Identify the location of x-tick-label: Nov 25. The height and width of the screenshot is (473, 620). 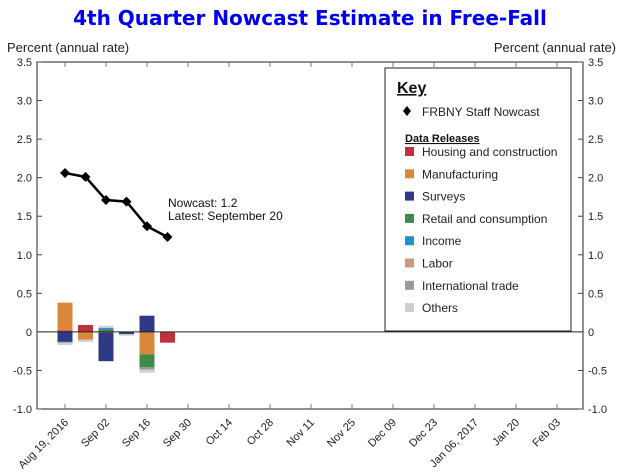
(341, 433).